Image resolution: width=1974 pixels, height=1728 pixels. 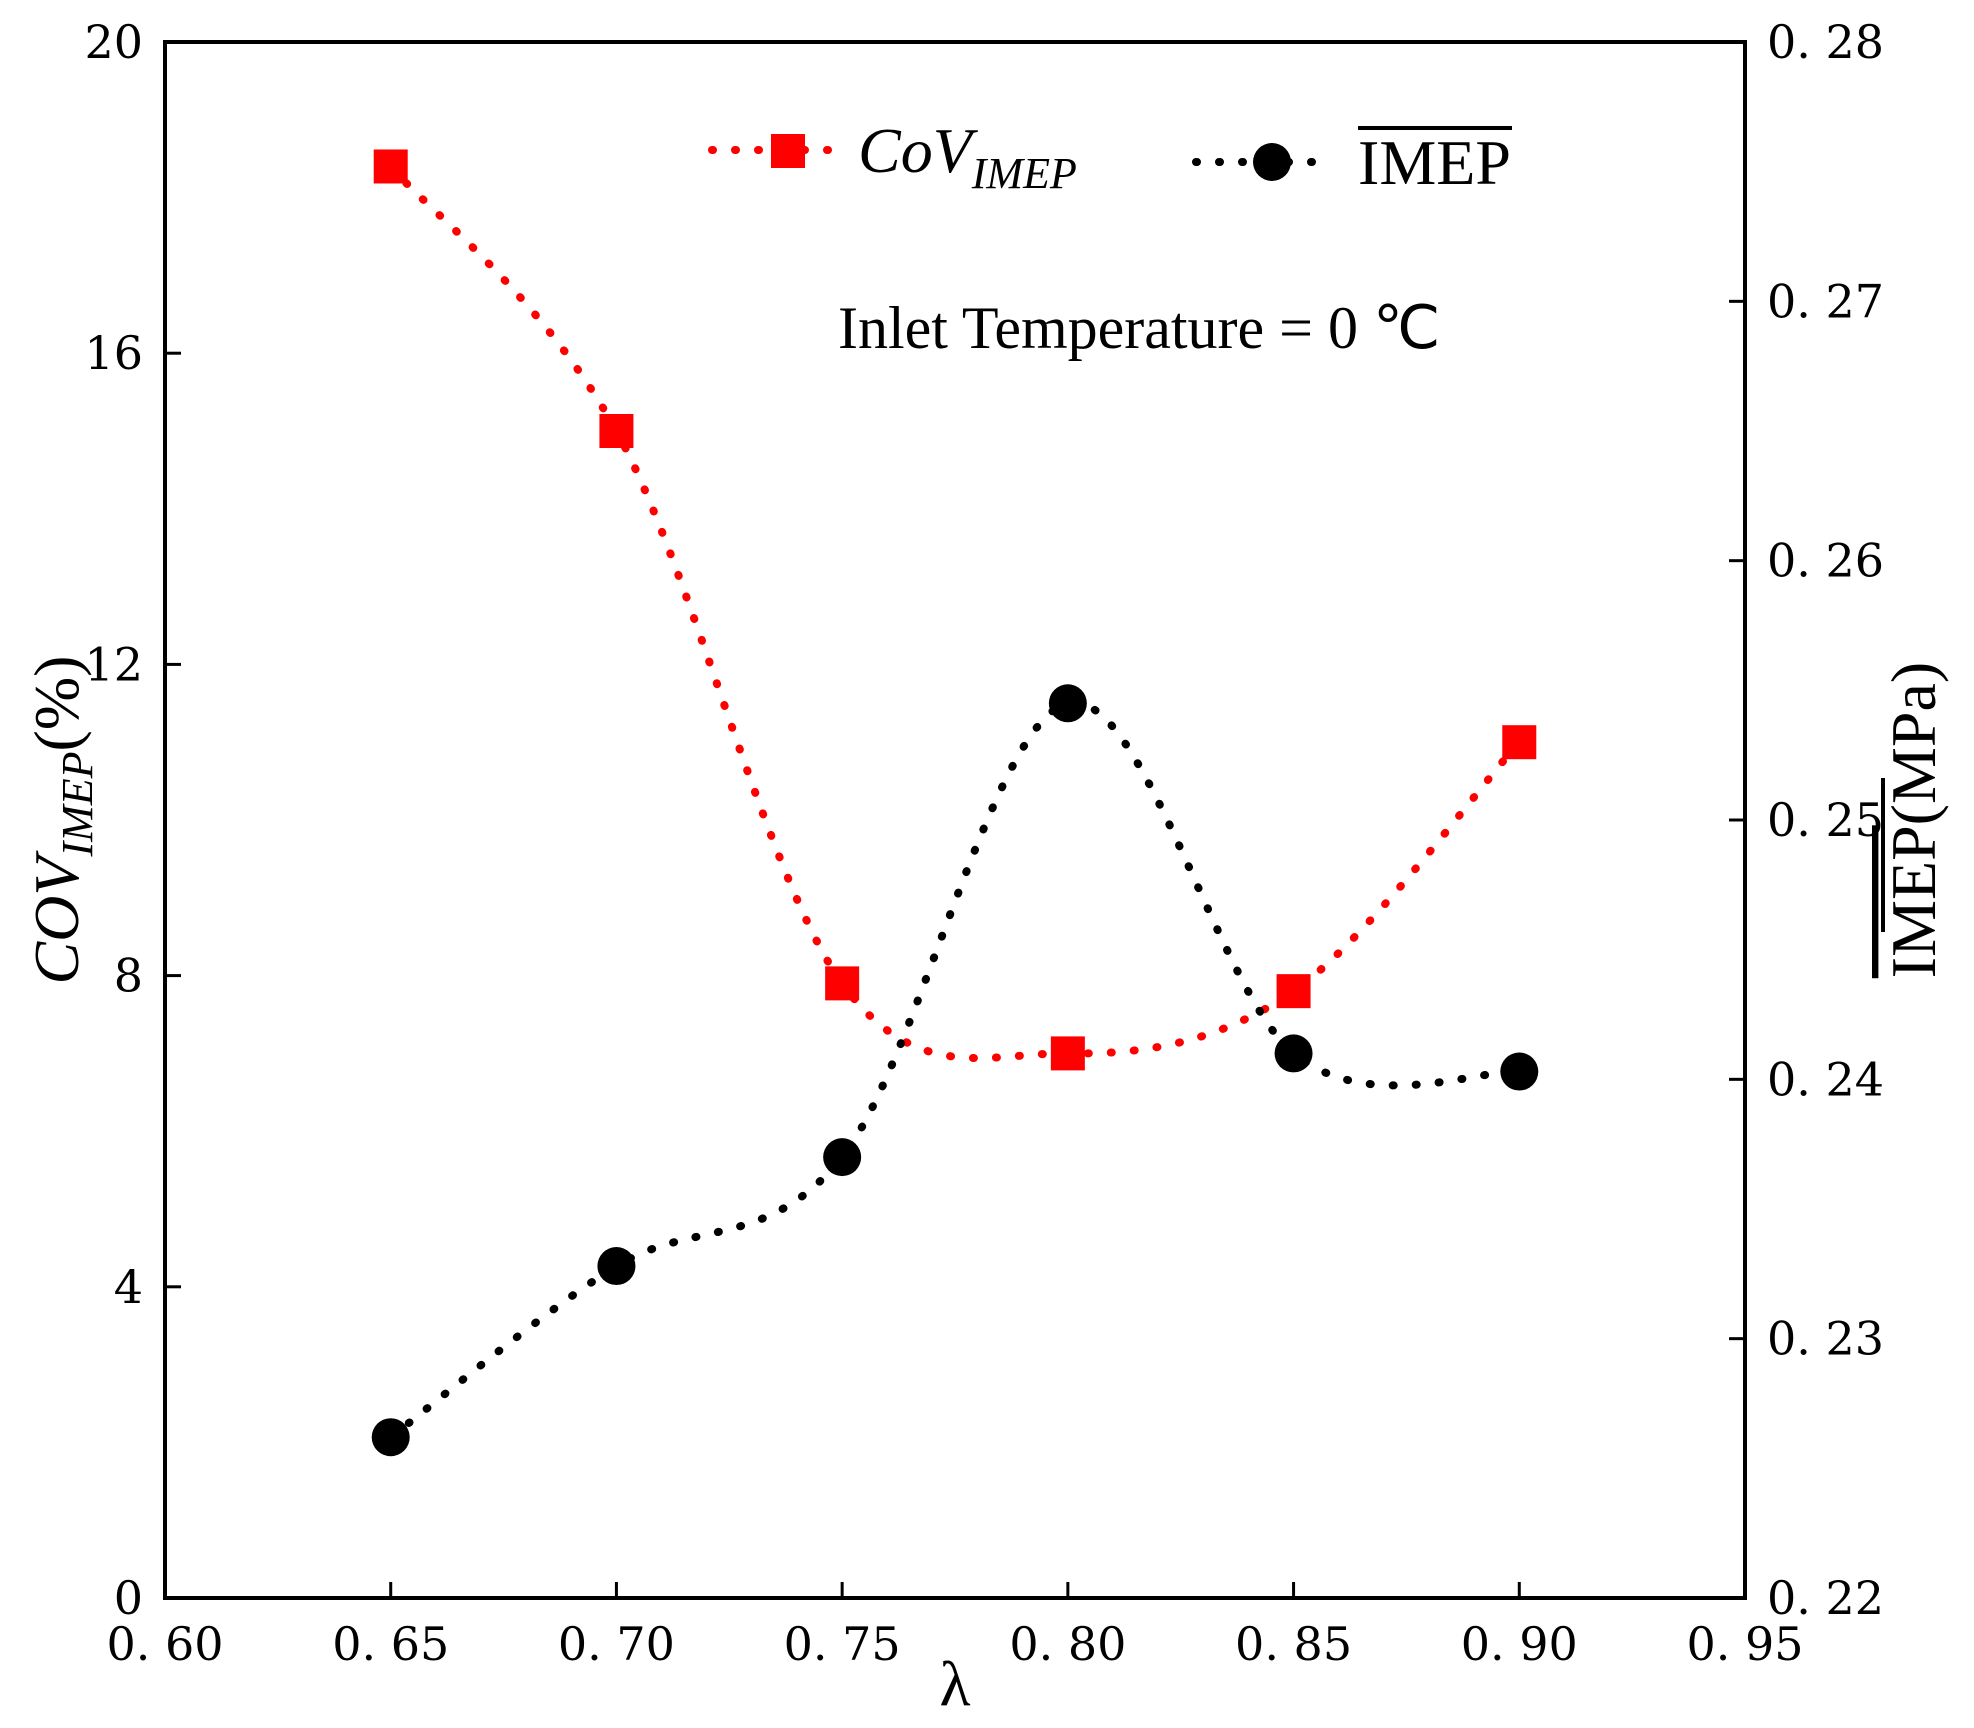 I want to click on y-right-axis-ticks: 0. 22 0. 23 0. 24 0. 25 0. 26 0. 27 0. 28, so click(x=1806, y=820).